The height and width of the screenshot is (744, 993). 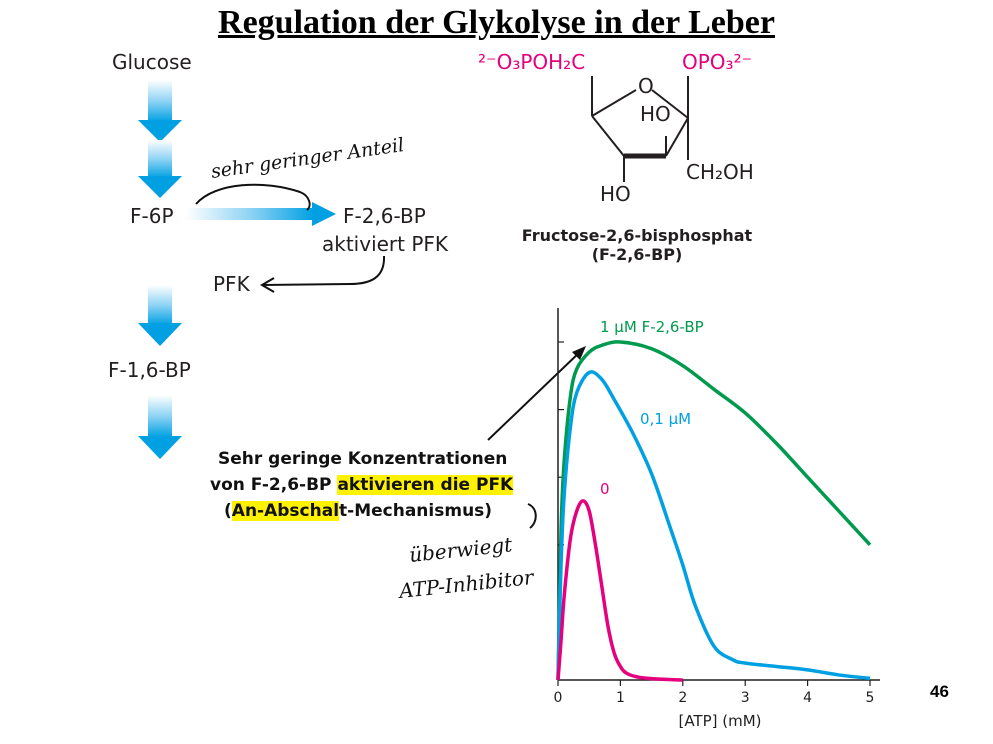 I want to click on callout-line-3-rest: t-Mechanismus), so click(x=416, y=511).